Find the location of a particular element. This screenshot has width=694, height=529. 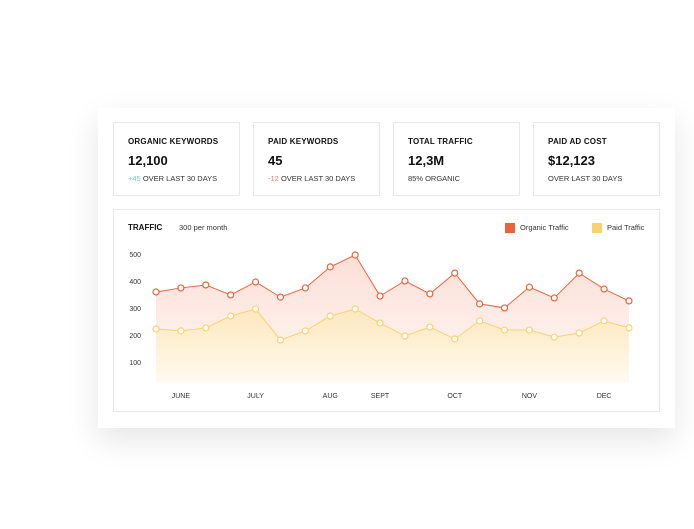

legend-label: Paid Traffic is located at coordinates (626, 227).